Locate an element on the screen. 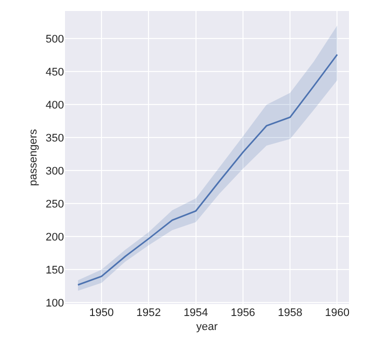  x-tick-label: 1958 is located at coordinates (290, 313).